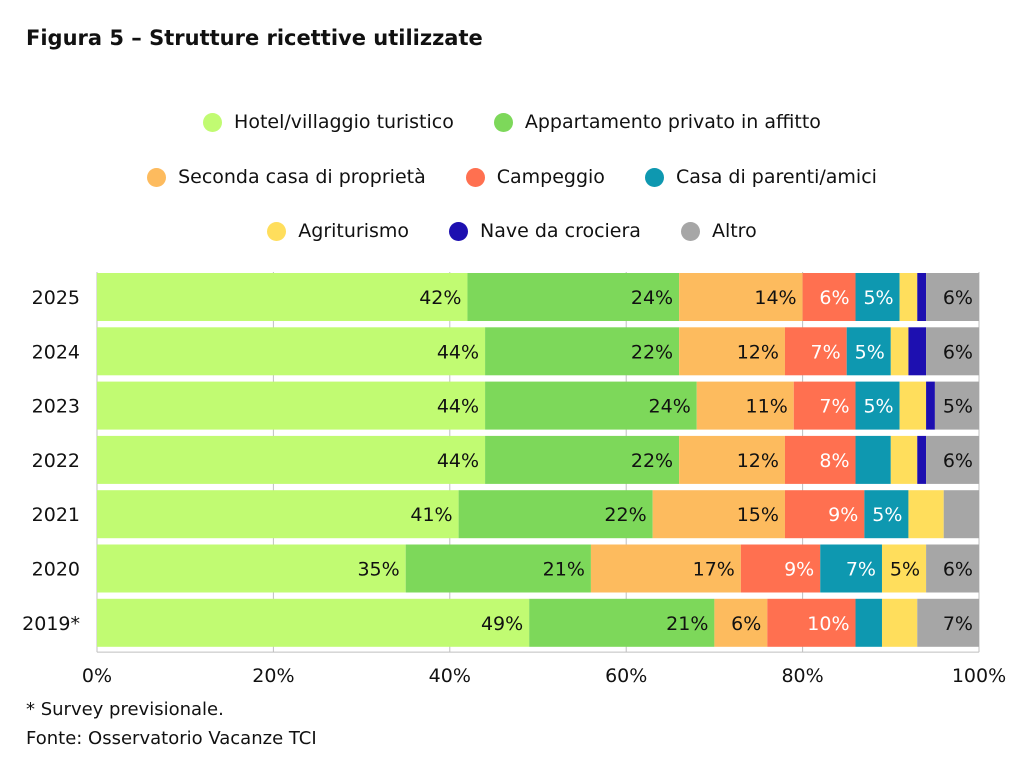  What do you see at coordinates (564, 570) in the screenshot?
I see `data-label: 21%` at bounding box center [564, 570].